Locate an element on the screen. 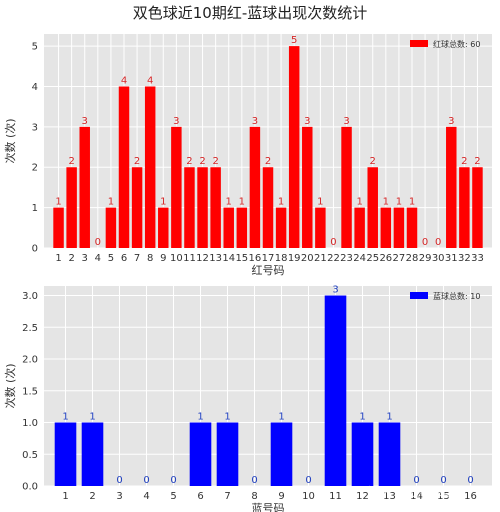 This screenshot has height=512, width=500. blue-x-tick-label: 2 is located at coordinates (92, 496).